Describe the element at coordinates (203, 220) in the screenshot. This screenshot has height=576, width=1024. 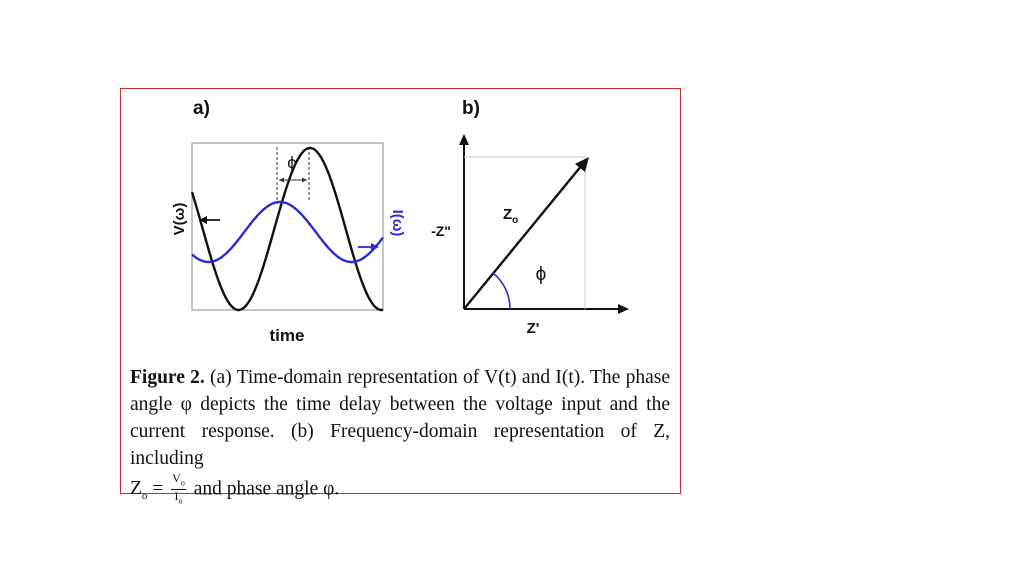
I see `voltage-arrowhead` at that location.